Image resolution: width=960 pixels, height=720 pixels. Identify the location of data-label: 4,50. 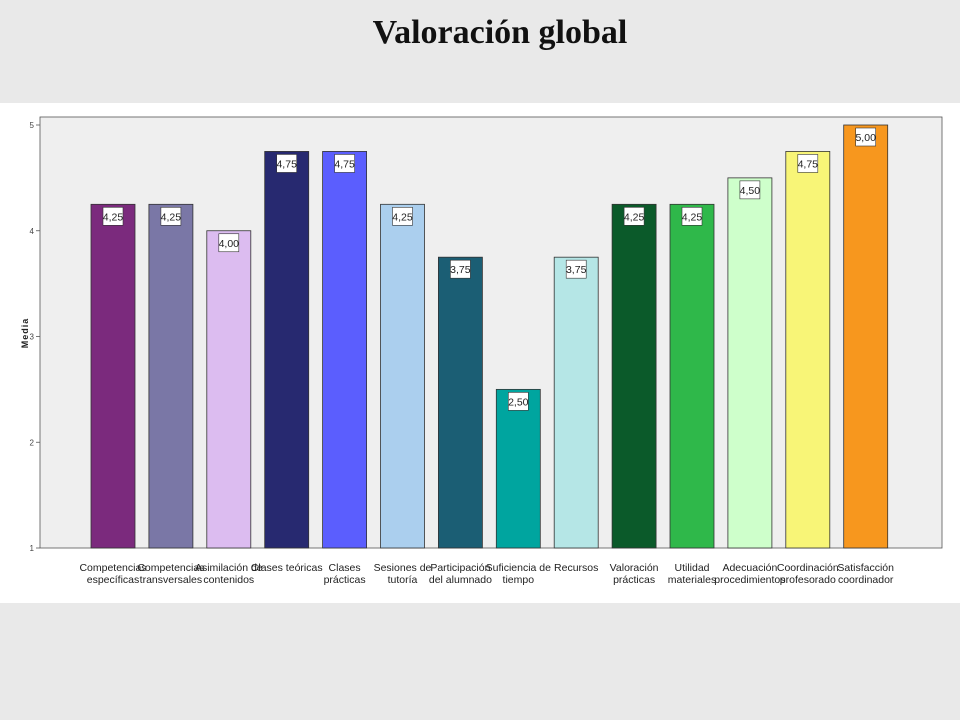
(750, 191).